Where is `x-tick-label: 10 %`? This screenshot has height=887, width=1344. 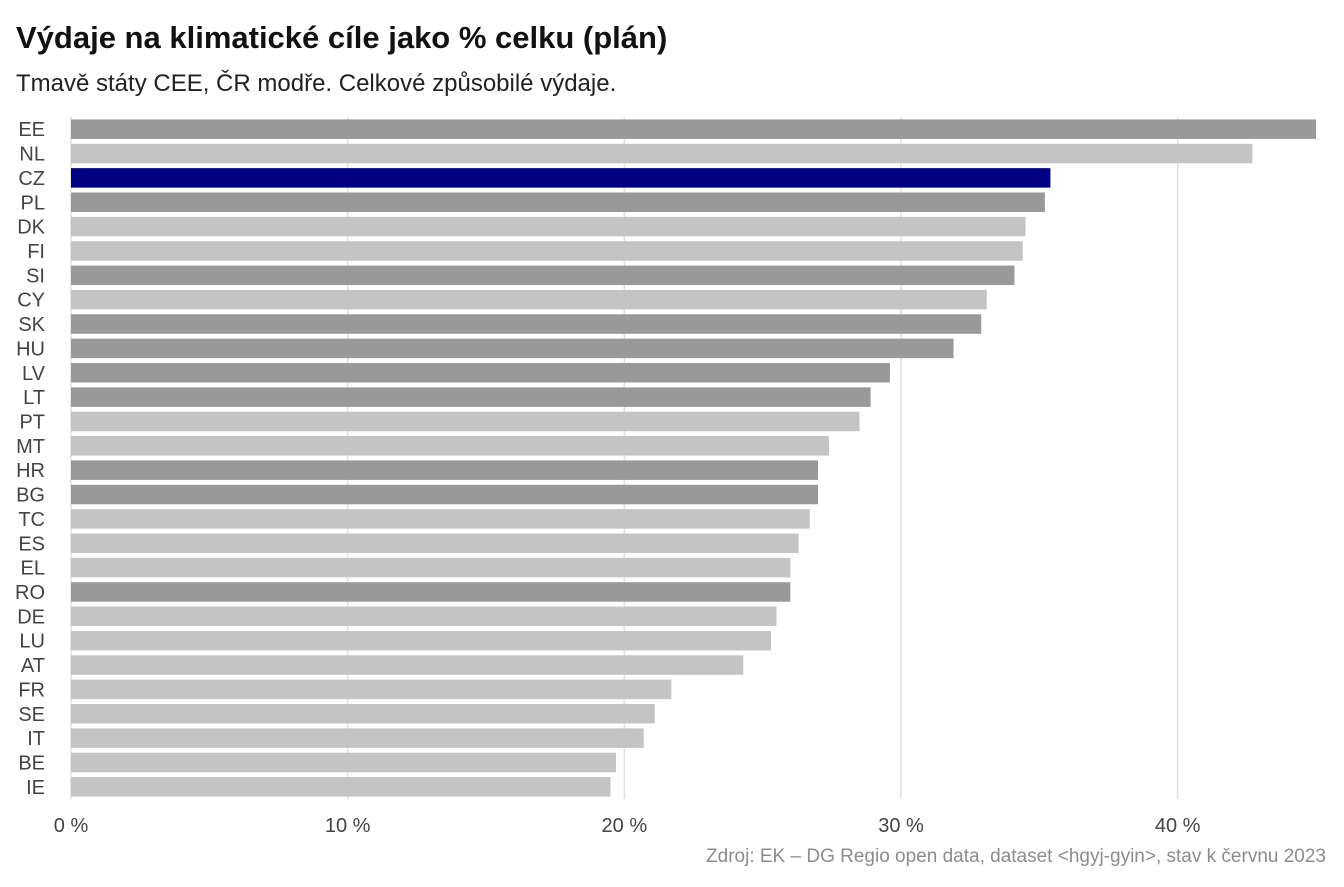 x-tick-label: 10 % is located at coordinates (348, 826).